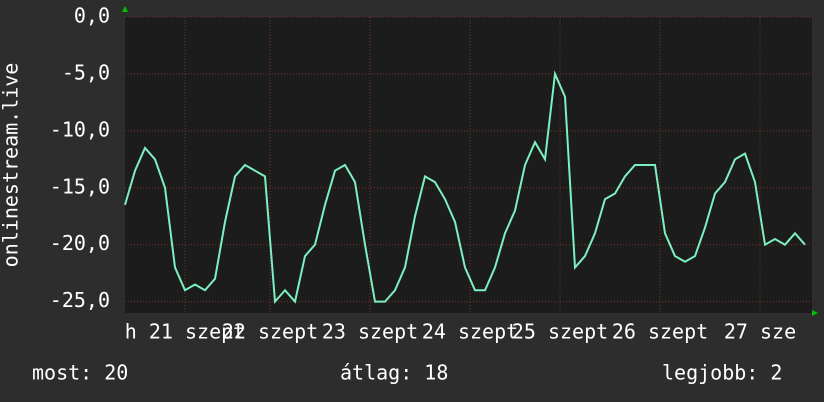 The width and height of the screenshot is (824, 402). What do you see at coordinates (80, 243) in the screenshot?
I see `y-tick-label: -20,0` at bounding box center [80, 243].